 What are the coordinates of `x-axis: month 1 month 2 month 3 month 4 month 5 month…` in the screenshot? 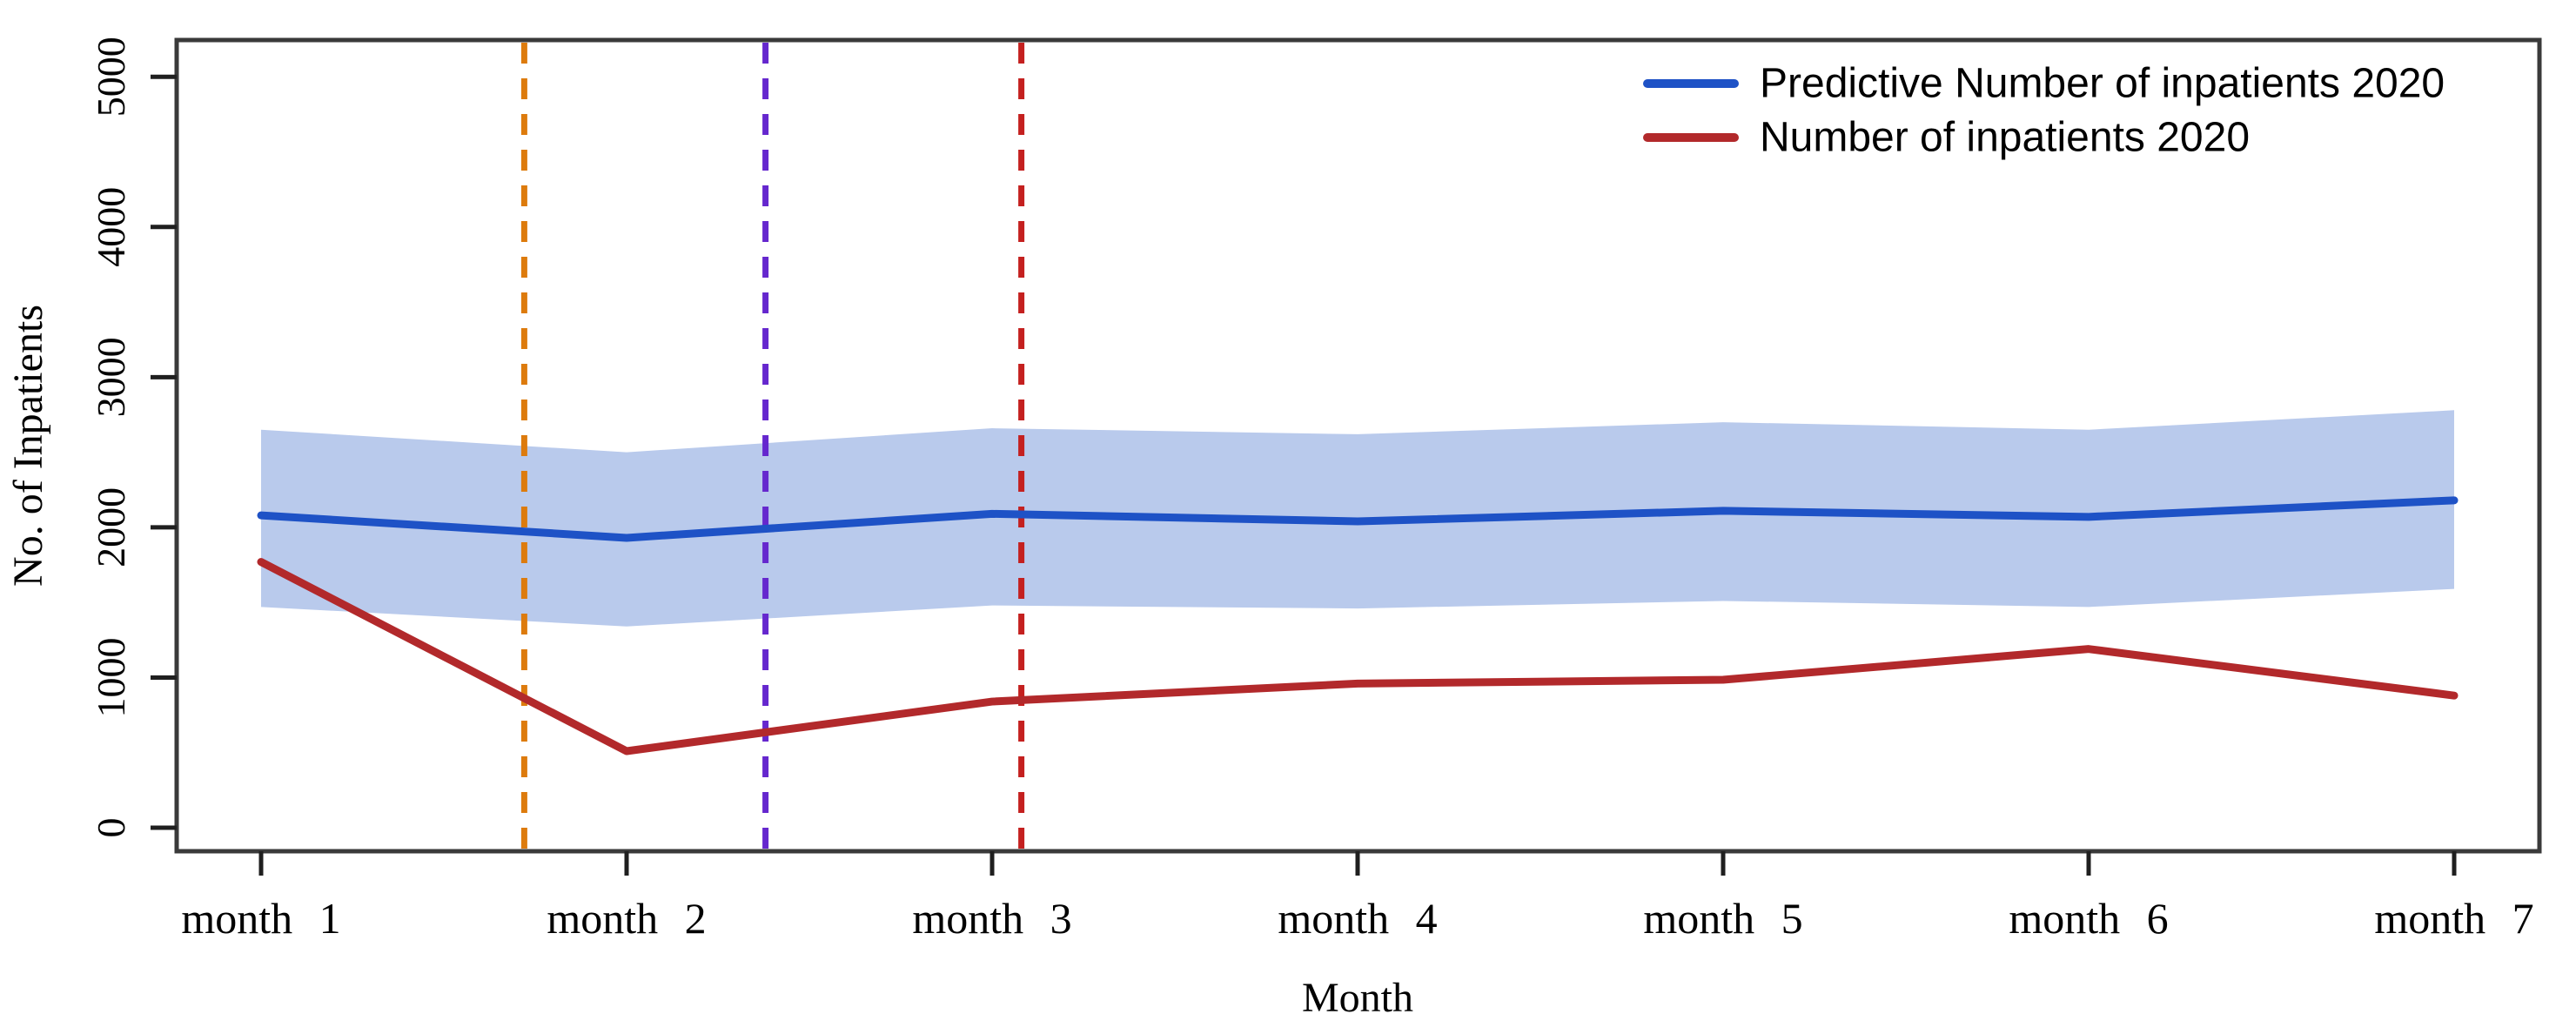 It's located at (1357, 897).